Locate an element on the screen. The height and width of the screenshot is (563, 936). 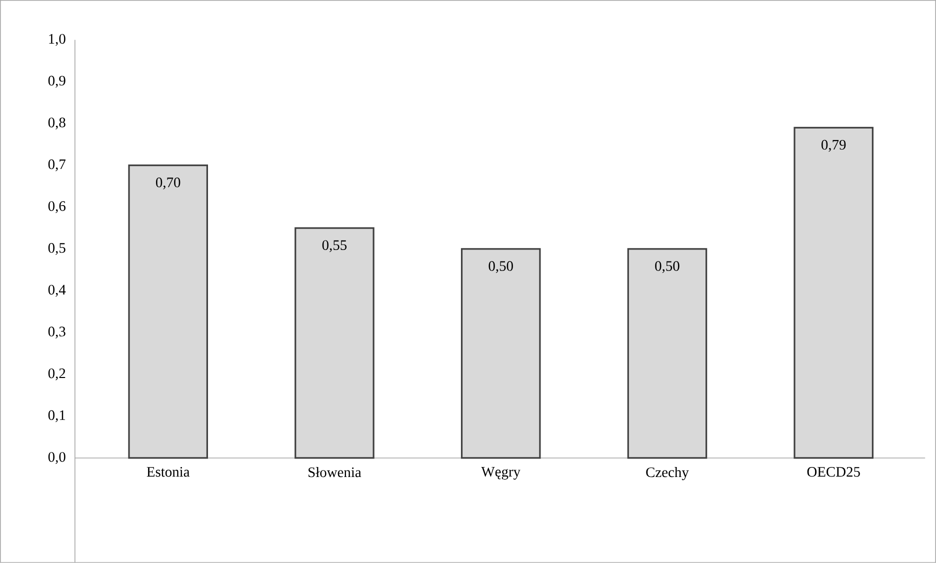
data-label: 0,70 is located at coordinates (168, 184).